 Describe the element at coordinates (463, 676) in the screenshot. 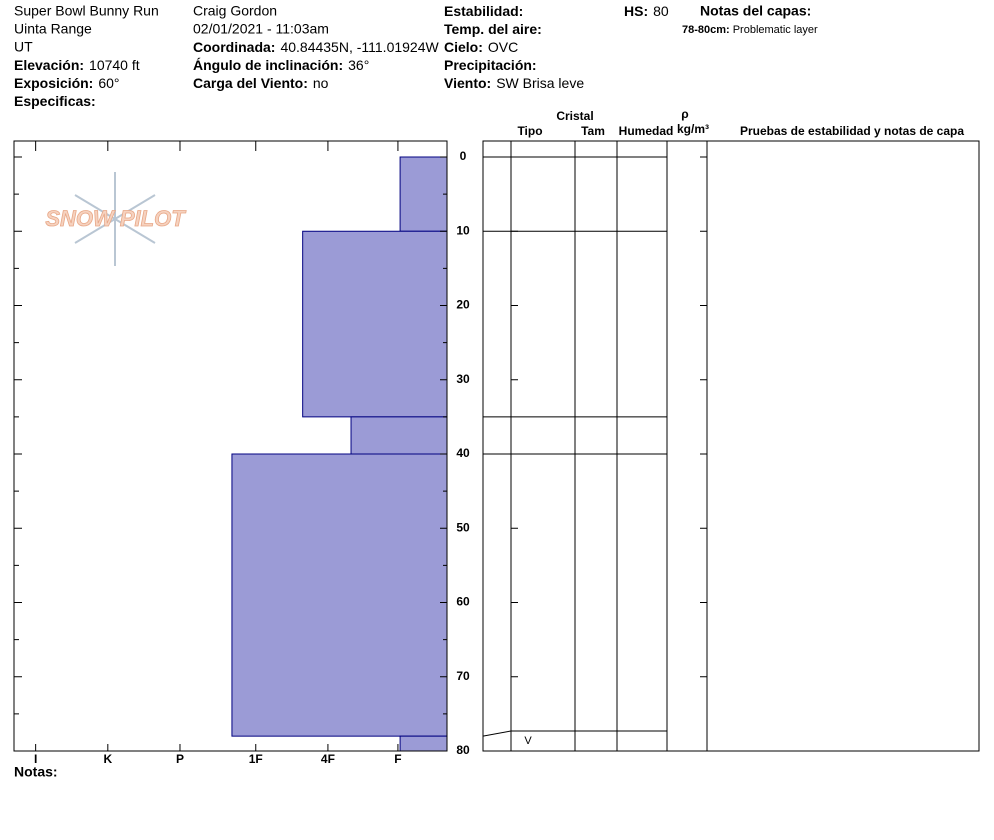

I see `y-tick-label: 70` at that location.